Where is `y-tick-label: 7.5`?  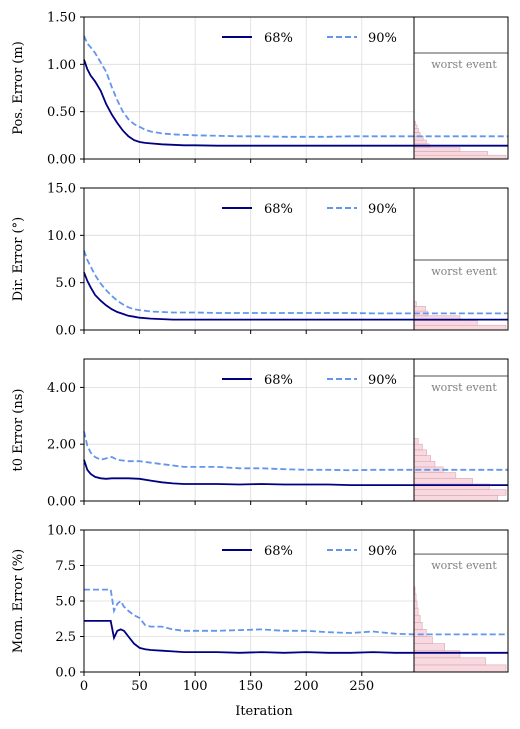 y-tick-label: 7.5 is located at coordinates (65, 566).